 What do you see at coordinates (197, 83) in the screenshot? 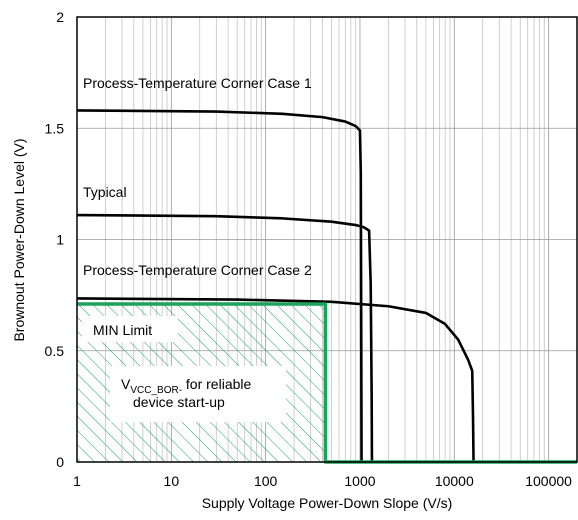
I see `label-corner-case-1: Process-Temperature Corner Case 1` at bounding box center [197, 83].